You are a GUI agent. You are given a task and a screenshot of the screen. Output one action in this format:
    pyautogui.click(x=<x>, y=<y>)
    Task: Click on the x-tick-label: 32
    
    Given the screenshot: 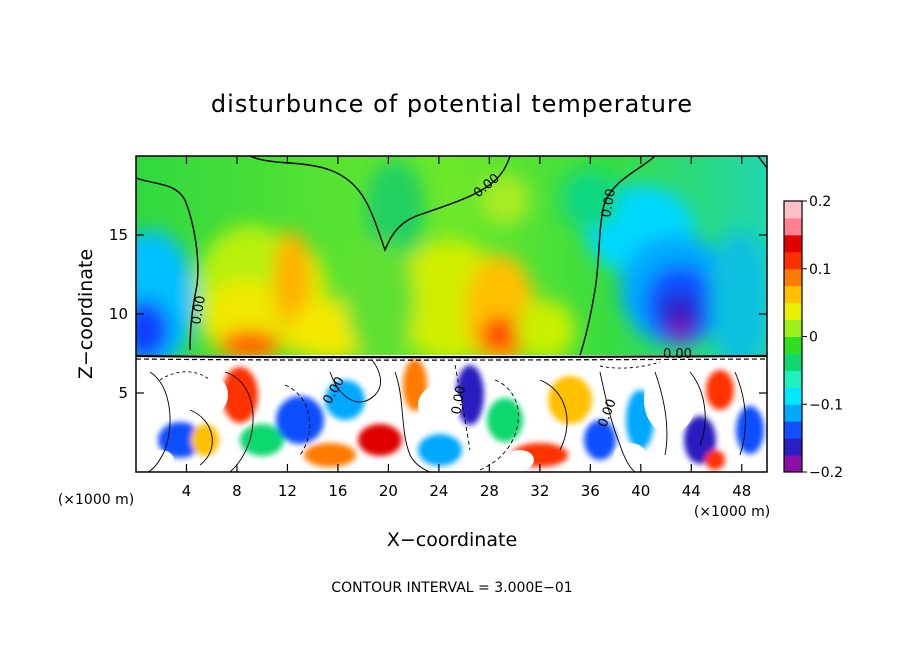 What is the action you would take?
    pyautogui.click(x=539, y=491)
    